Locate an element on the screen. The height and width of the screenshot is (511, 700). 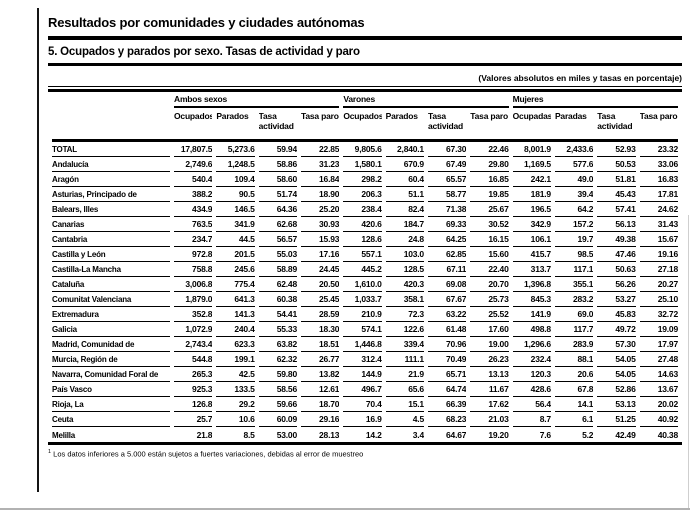
cell-value: 196.5 is located at coordinates (531, 209).